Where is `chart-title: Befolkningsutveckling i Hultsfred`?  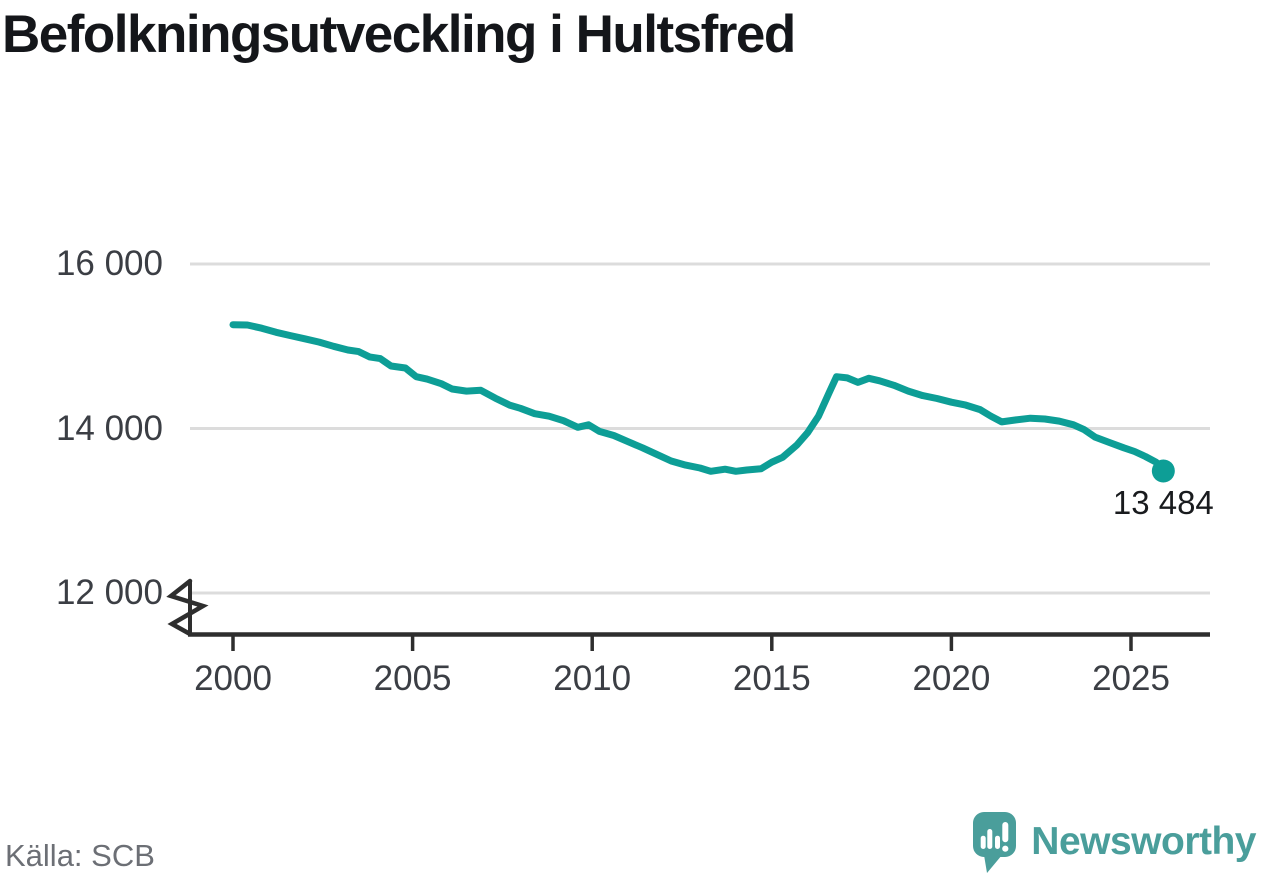 chart-title: Befolkningsutveckling i Hultsfred is located at coordinates (399, 34).